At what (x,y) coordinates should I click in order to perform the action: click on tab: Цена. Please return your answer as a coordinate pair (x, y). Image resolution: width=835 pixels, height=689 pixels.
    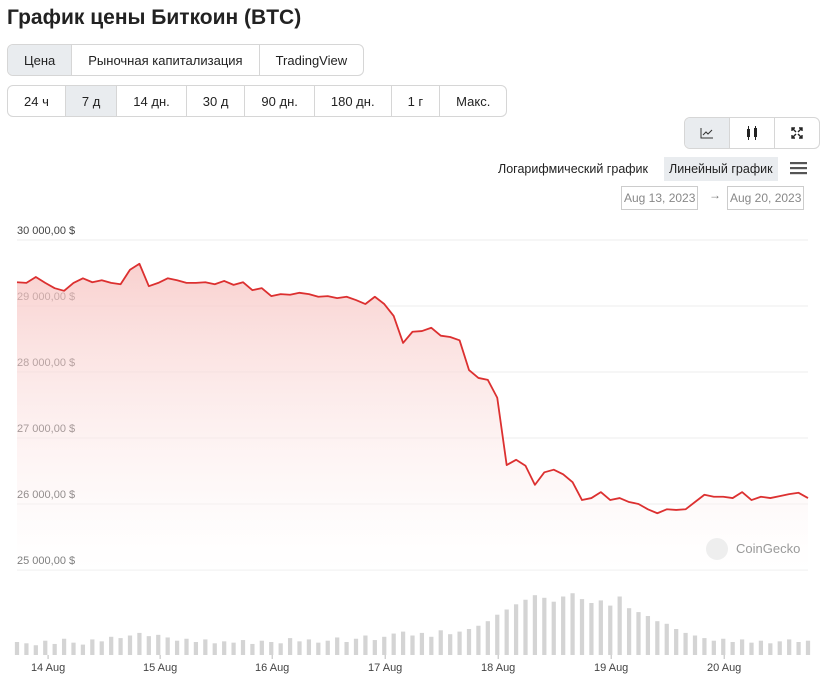
    Looking at the image, I should click on (40, 60).